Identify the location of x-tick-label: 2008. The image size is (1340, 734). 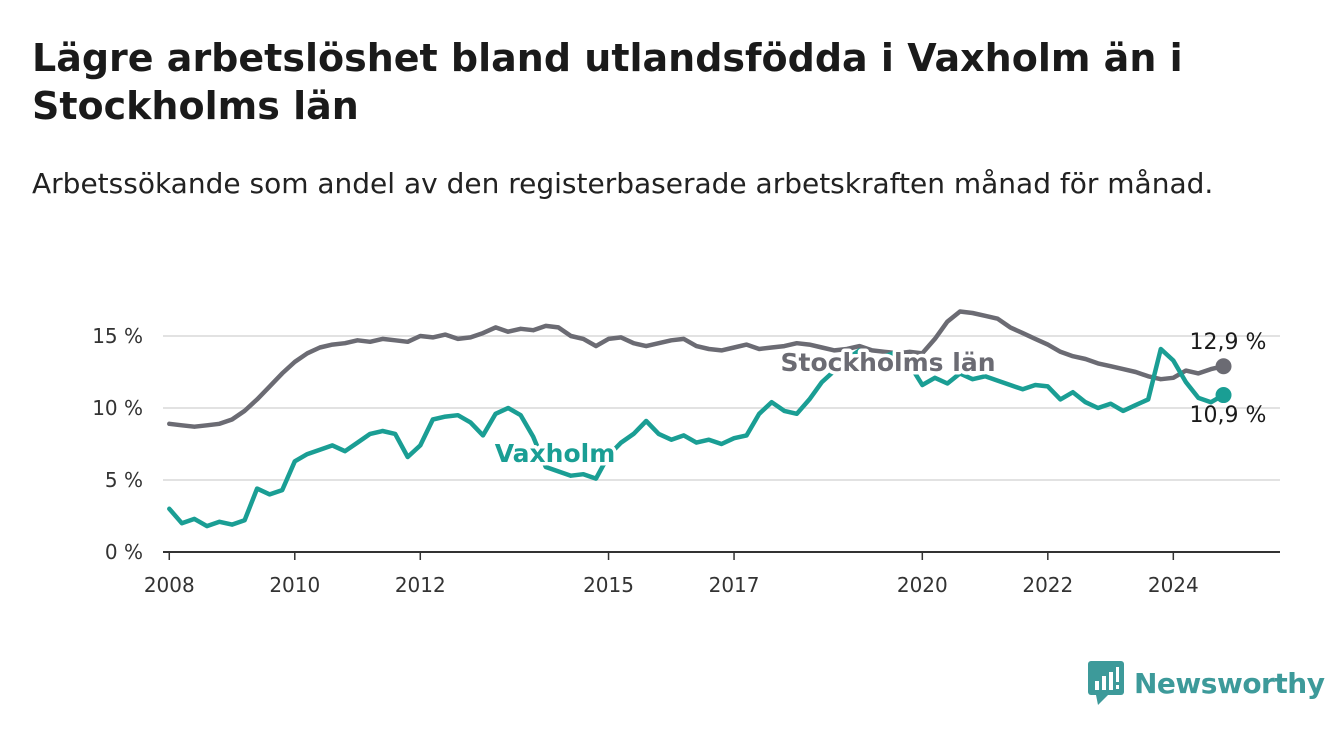
(169, 585).